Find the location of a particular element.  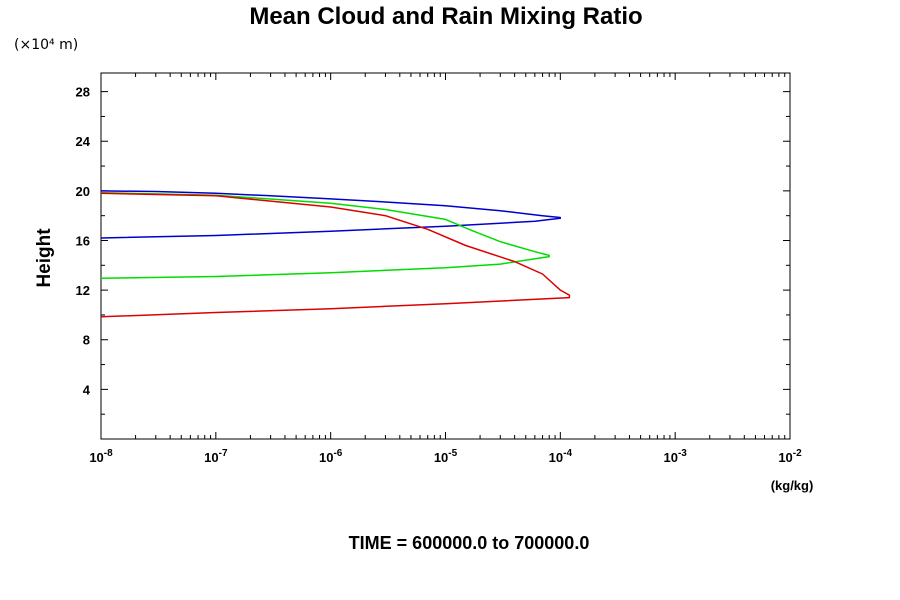

x-units-label: (kg/kg) is located at coordinates (792, 485).